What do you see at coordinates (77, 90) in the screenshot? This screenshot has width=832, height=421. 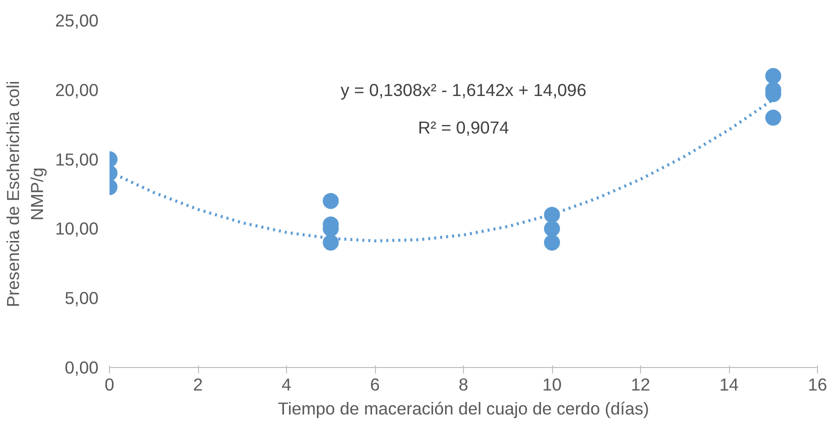 I see `y-tick-label: 20,00` at bounding box center [77, 90].